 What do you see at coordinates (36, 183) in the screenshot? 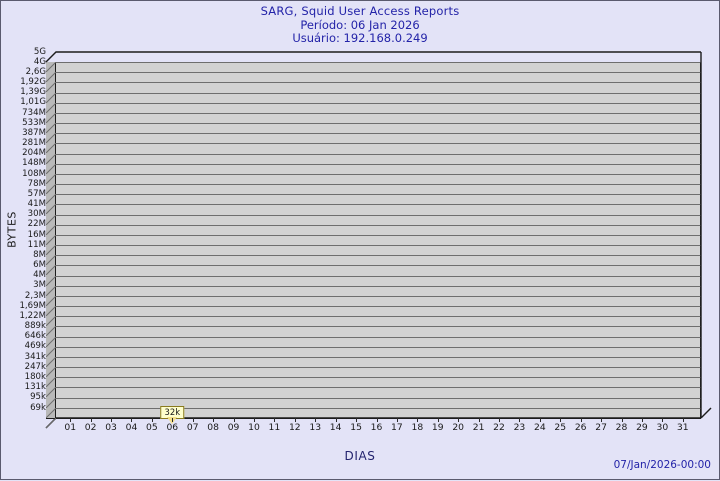
I see `y-axis-tick-label: 78M` at bounding box center [36, 183].